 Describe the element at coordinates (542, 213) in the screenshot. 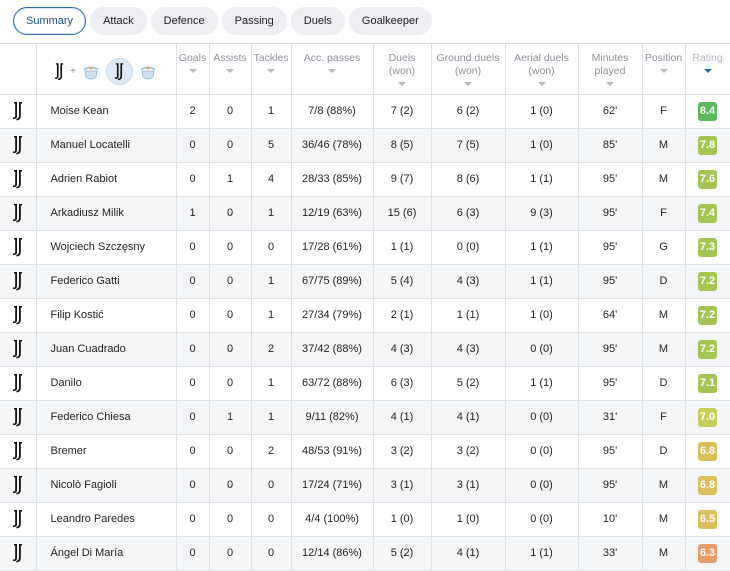

I see `cell-aerial-duels: 9 (3)` at that location.